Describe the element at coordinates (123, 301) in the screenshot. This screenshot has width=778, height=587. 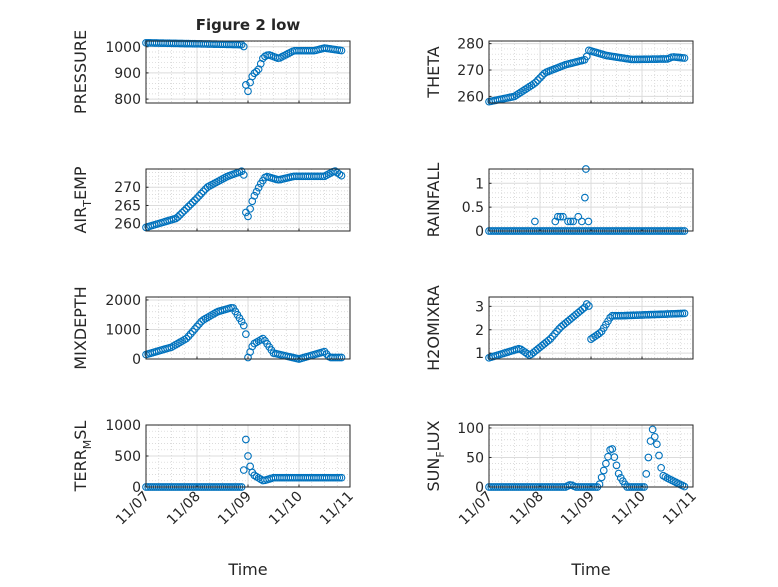
I see `y-tick-label: 2000` at that location.